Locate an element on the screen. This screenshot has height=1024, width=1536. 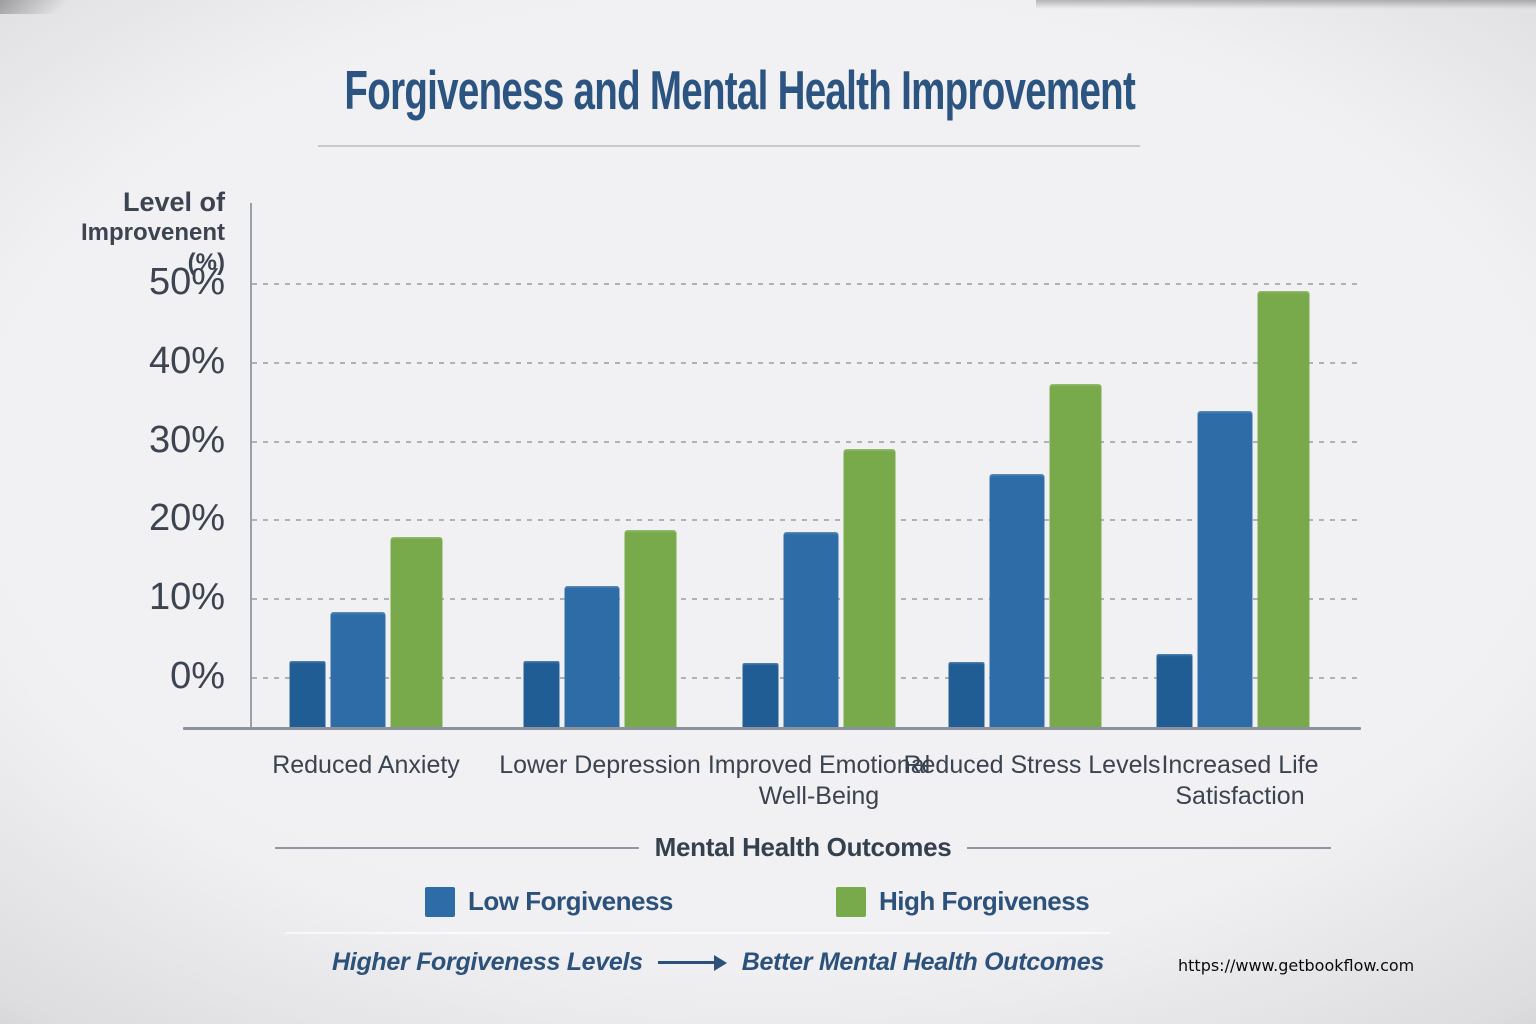
category-label: Increased Life Satisfaction is located at coordinates (1240, 780).